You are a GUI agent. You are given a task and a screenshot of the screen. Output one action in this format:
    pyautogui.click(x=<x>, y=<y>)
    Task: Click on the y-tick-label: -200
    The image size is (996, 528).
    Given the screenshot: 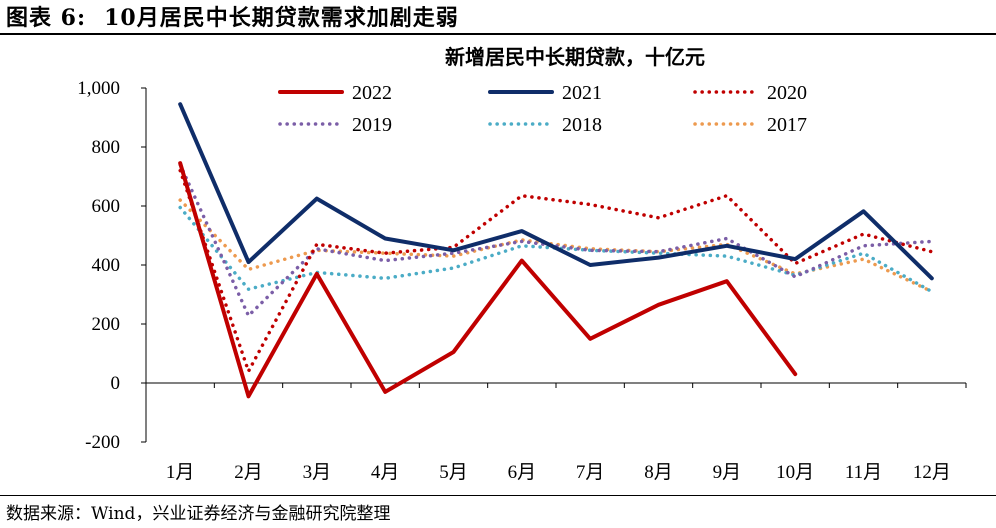 What is the action you would take?
    pyautogui.click(x=102, y=442)
    